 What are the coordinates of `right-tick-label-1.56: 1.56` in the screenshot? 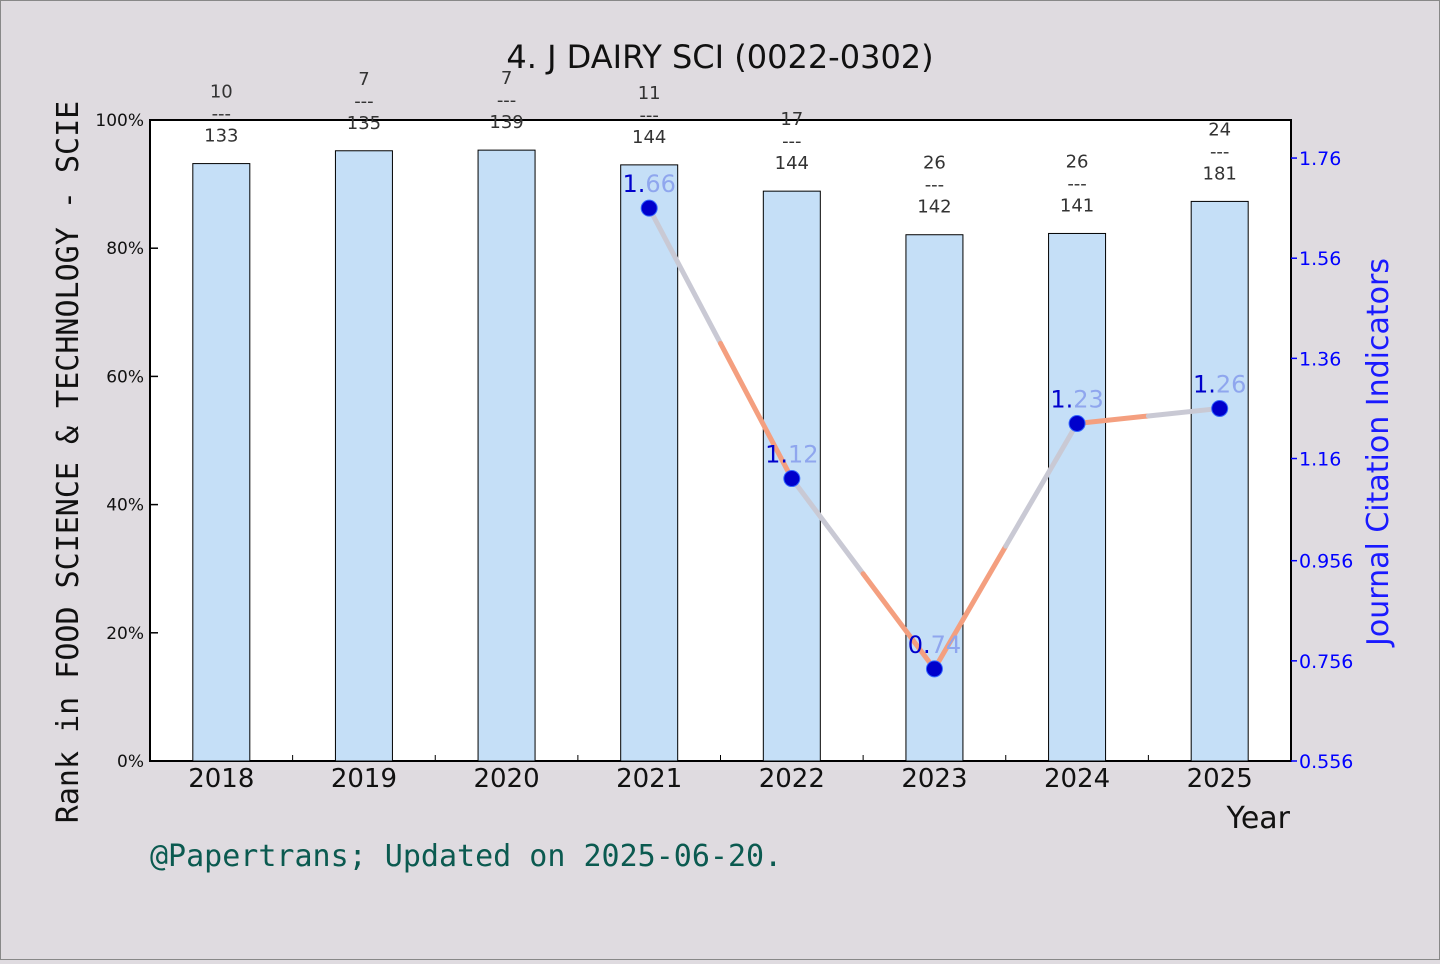 It's located at (1320, 259).